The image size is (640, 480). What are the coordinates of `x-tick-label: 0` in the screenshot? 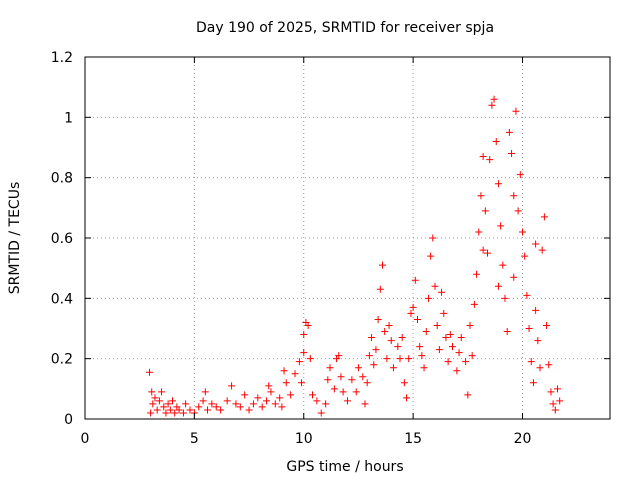 It's located at (85, 439).